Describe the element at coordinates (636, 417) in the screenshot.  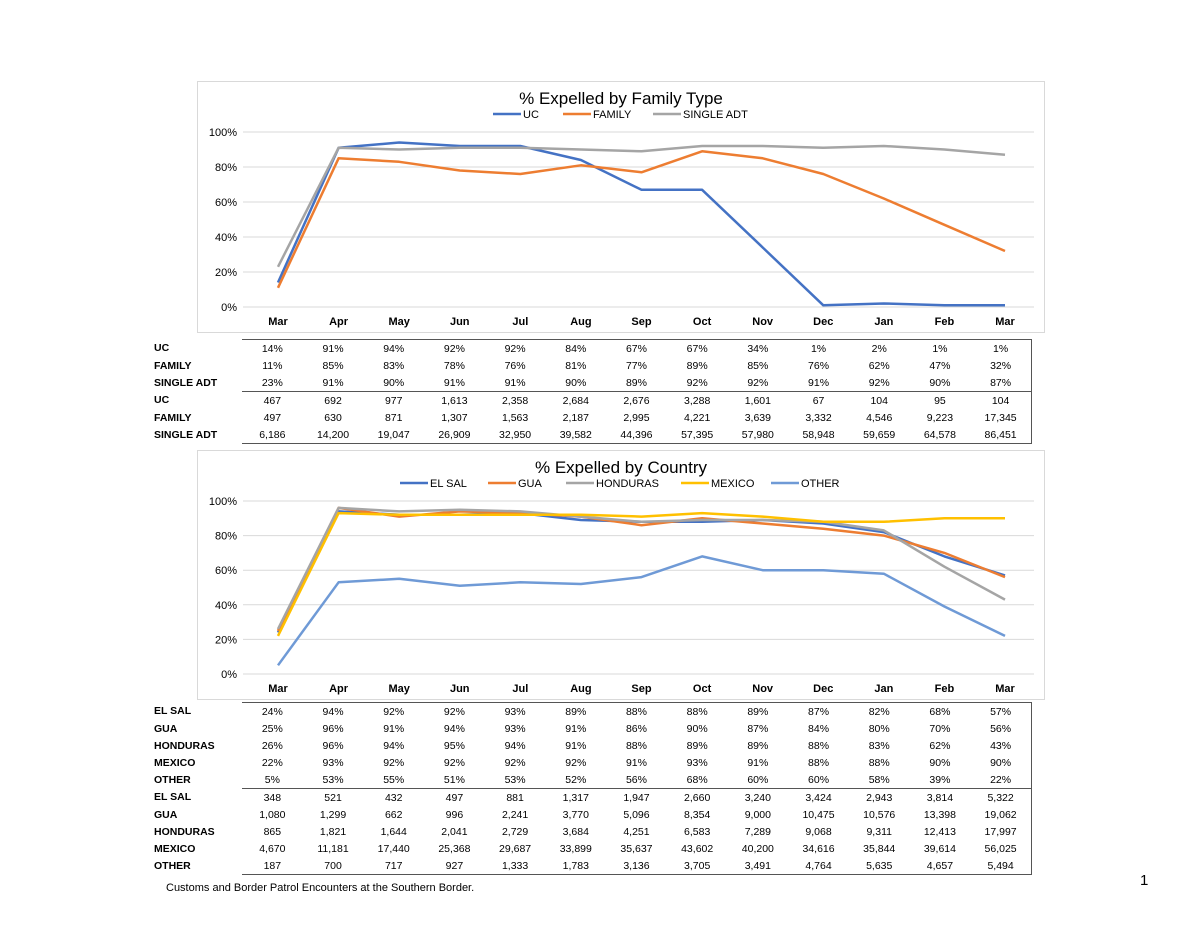
I see `table-cell: 2,995` at that location.